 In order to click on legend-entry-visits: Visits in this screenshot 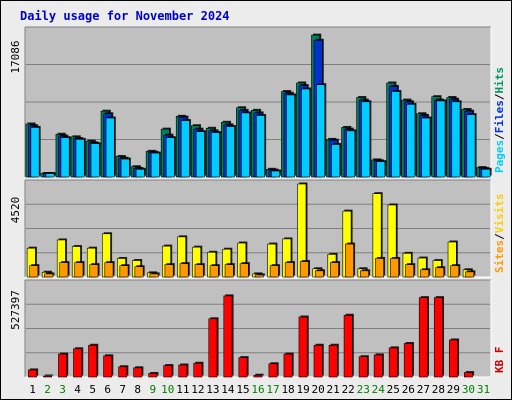, I will do `click(499, 214)`.